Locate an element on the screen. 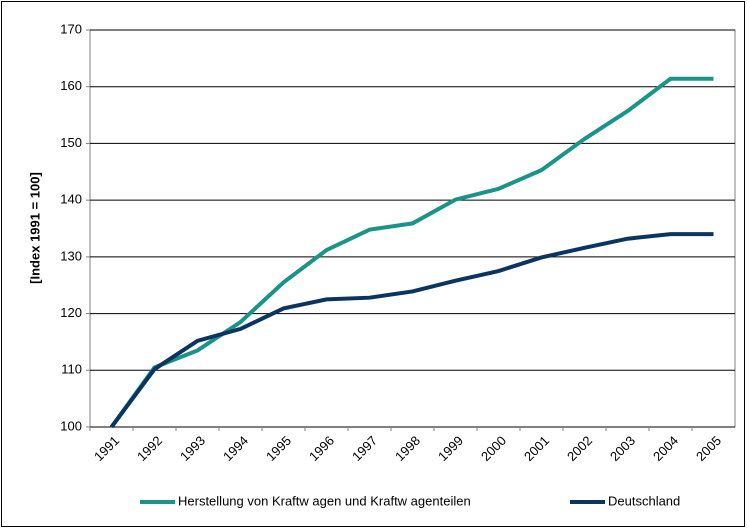 The width and height of the screenshot is (747, 529). y-tick-label: 150 is located at coordinates (71, 142).